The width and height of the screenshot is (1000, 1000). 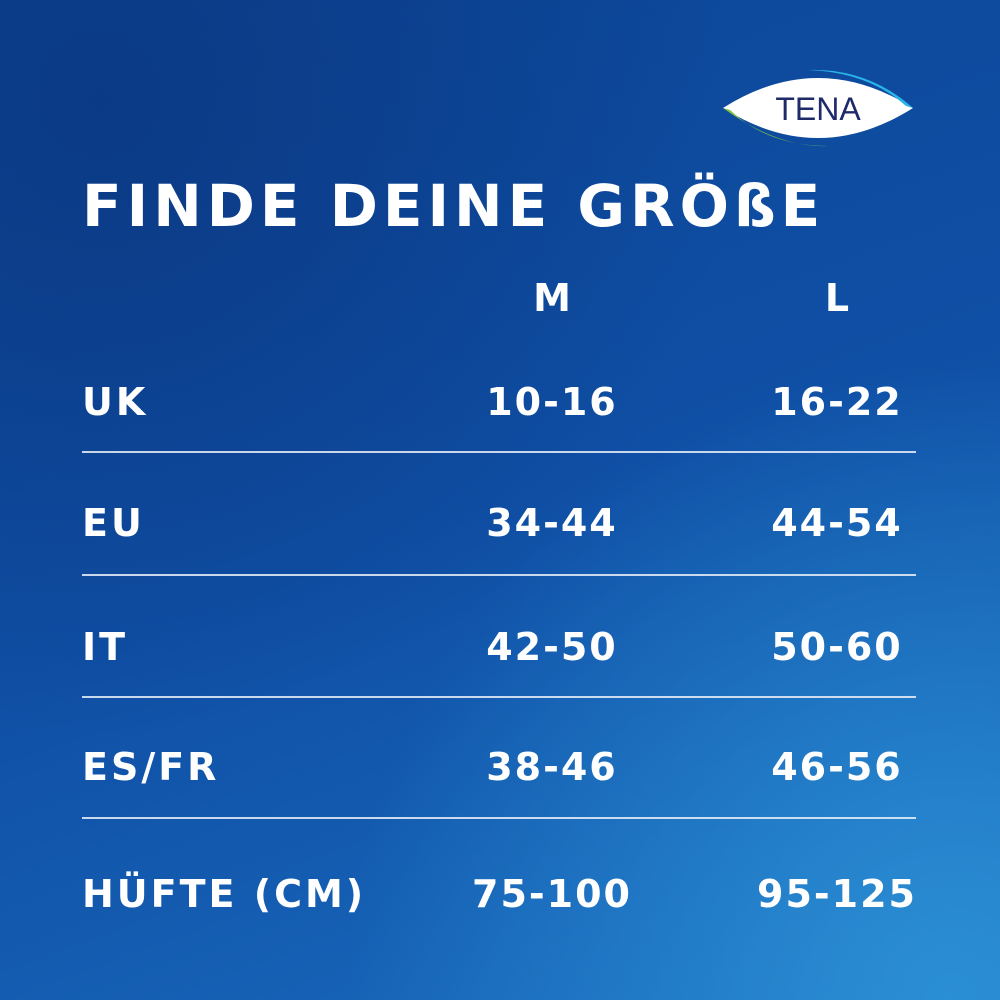 I want to click on page-title: FINDE DEINE GRÖßE, so click(x=454, y=206).